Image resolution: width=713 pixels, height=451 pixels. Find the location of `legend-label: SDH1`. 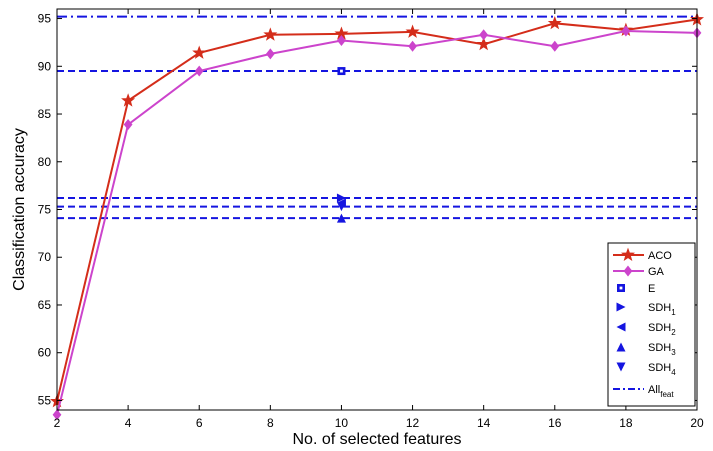

legend-label: SDH1 is located at coordinates (662, 309).